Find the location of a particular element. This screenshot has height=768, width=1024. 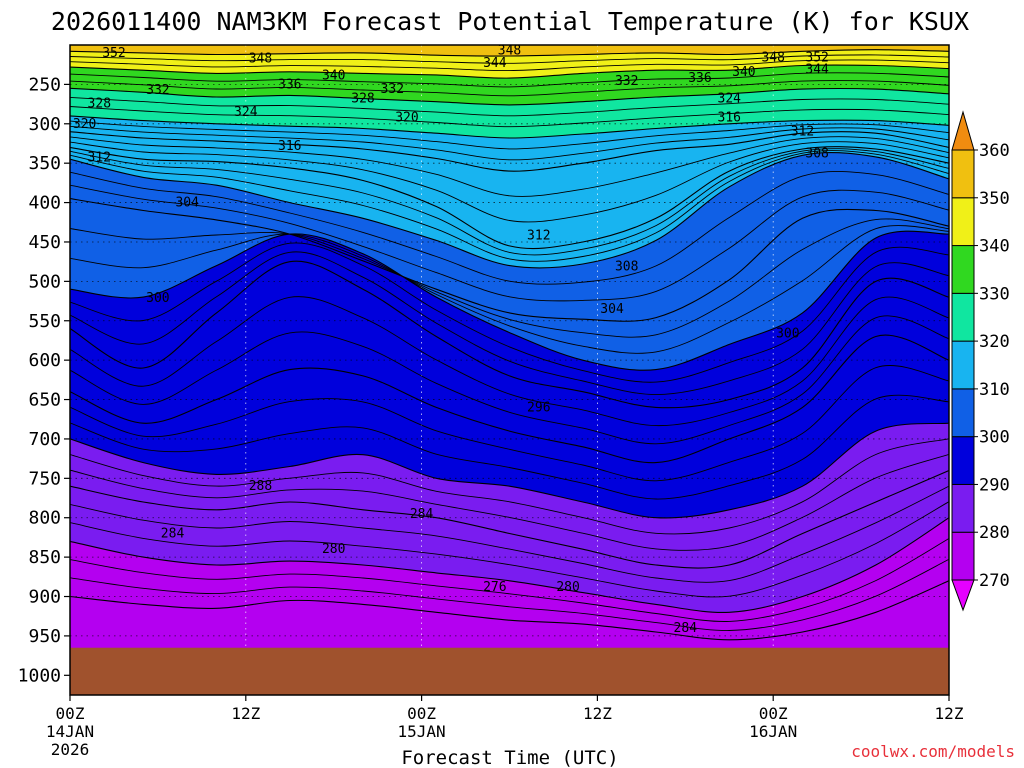

x-tick-time-24: 00Z is located at coordinates (421, 713).